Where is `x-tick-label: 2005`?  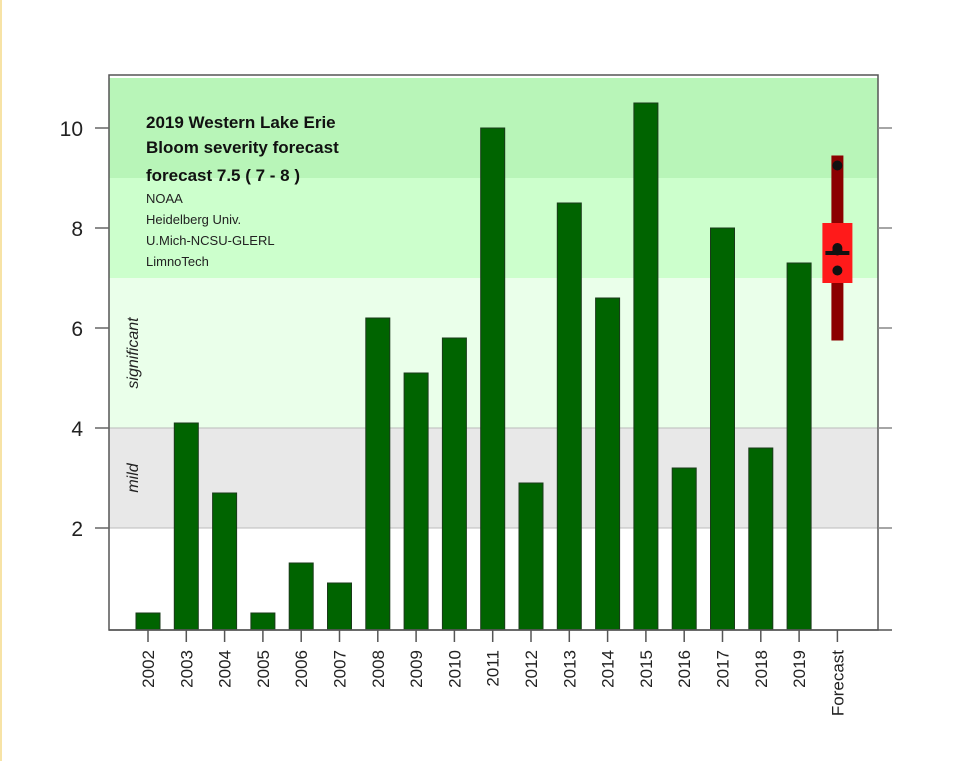 x-tick-label: 2005 is located at coordinates (263, 669).